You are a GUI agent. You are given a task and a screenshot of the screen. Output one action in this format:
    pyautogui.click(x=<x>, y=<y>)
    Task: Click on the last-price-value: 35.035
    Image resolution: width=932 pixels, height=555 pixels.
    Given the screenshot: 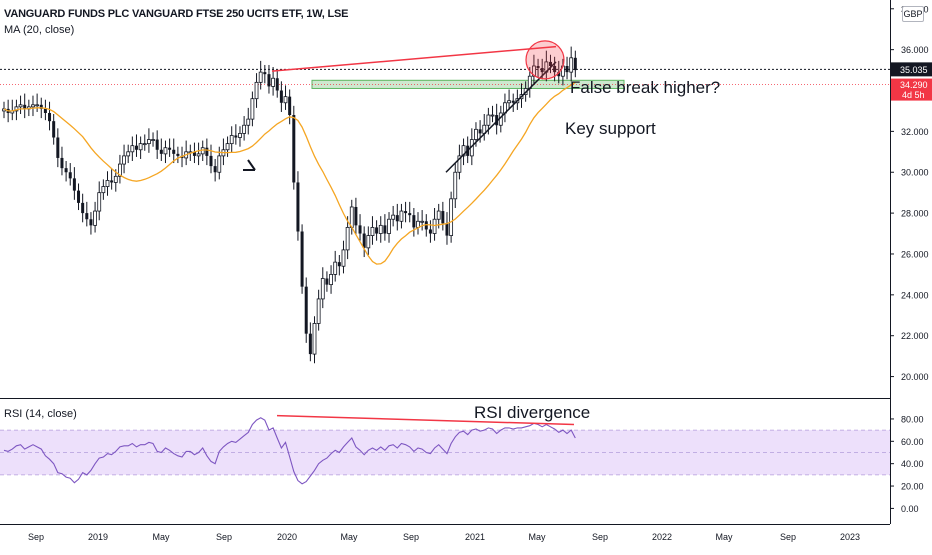 What is the action you would take?
    pyautogui.click(x=914, y=70)
    